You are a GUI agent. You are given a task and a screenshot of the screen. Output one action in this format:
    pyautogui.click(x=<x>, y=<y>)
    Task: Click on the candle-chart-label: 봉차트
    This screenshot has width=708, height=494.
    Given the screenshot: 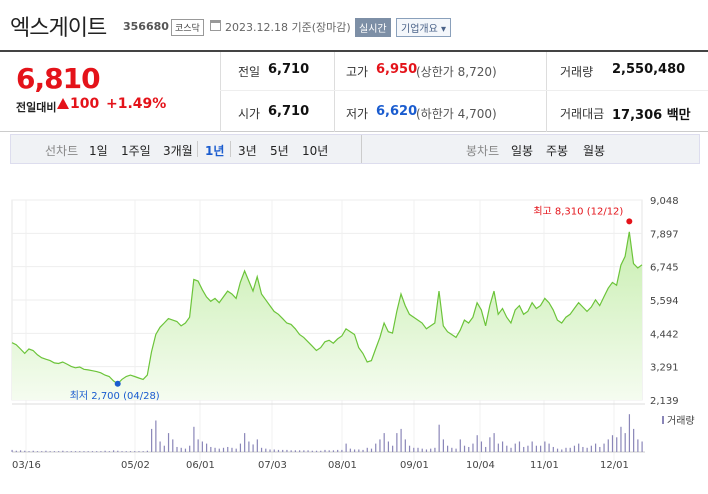 What is the action you would take?
    pyautogui.click(x=483, y=151)
    